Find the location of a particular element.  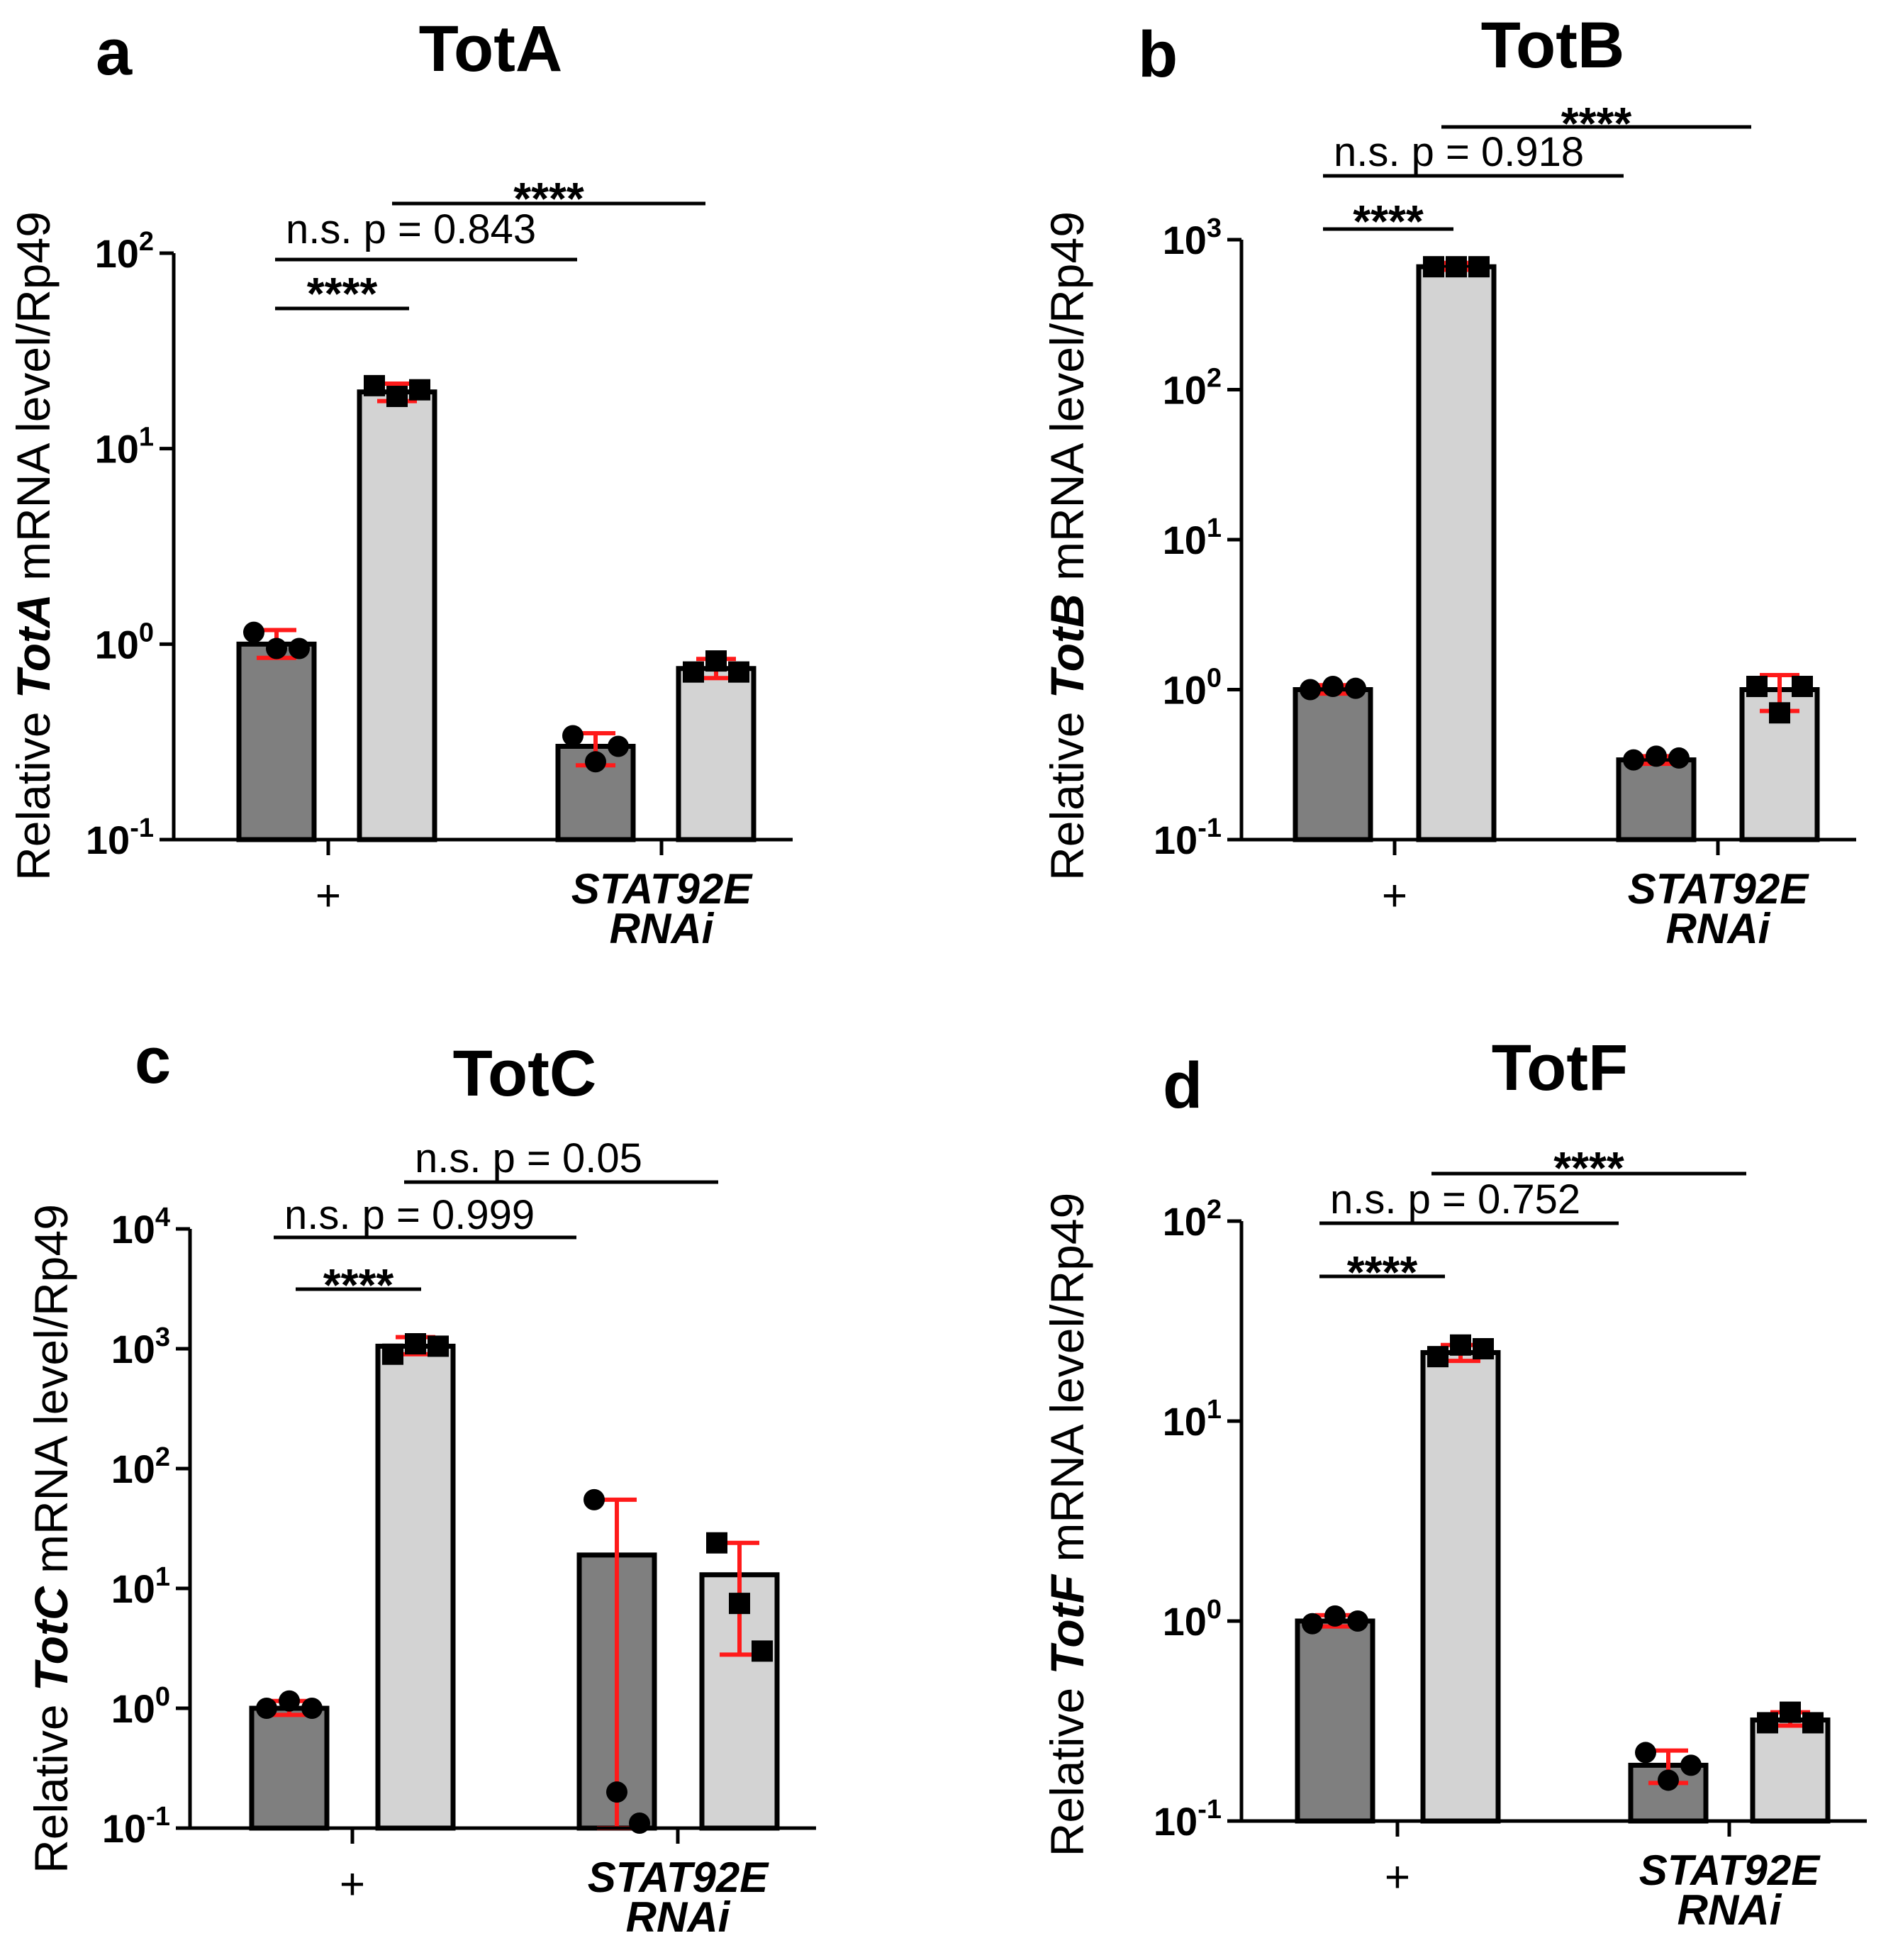

significance-label: n.s. p = 0.918 is located at coordinates (1459, 152).